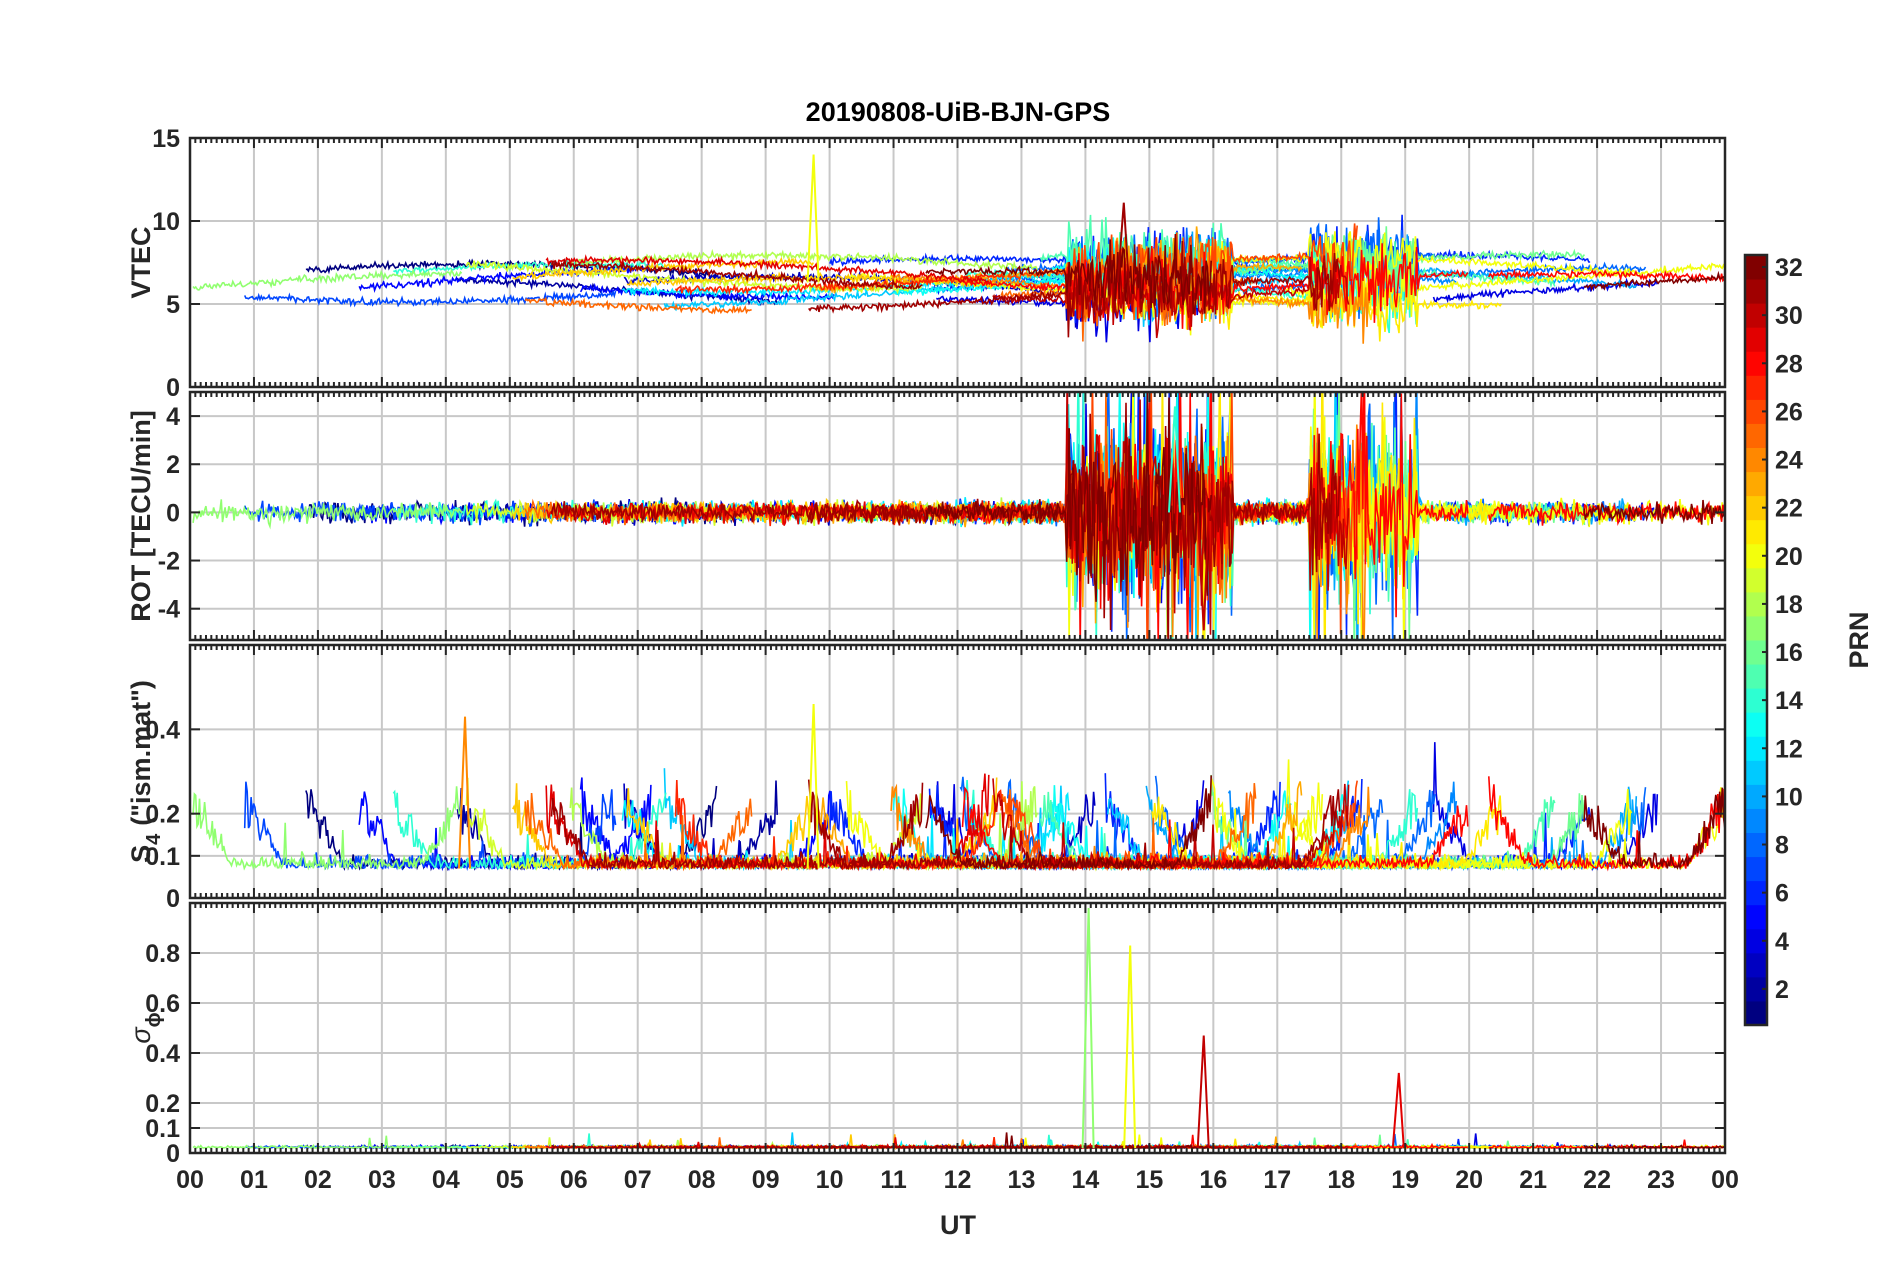 This screenshot has height=1272, width=1902. What do you see at coordinates (162, 1104) in the screenshot?
I see `y-tick-label: 0.2` at bounding box center [162, 1104].